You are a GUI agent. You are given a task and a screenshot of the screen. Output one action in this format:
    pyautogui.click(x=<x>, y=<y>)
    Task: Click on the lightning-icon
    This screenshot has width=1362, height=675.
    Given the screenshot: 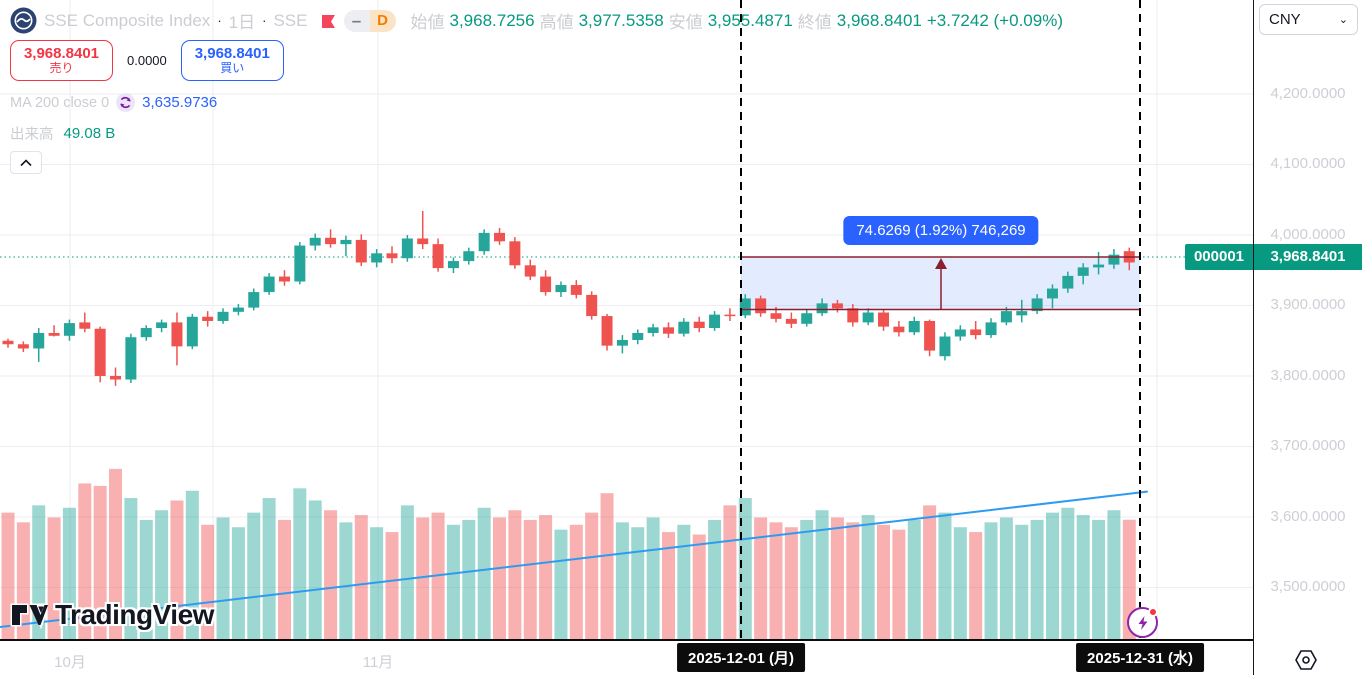 What is the action you would take?
    pyautogui.click(x=1142, y=622)
    